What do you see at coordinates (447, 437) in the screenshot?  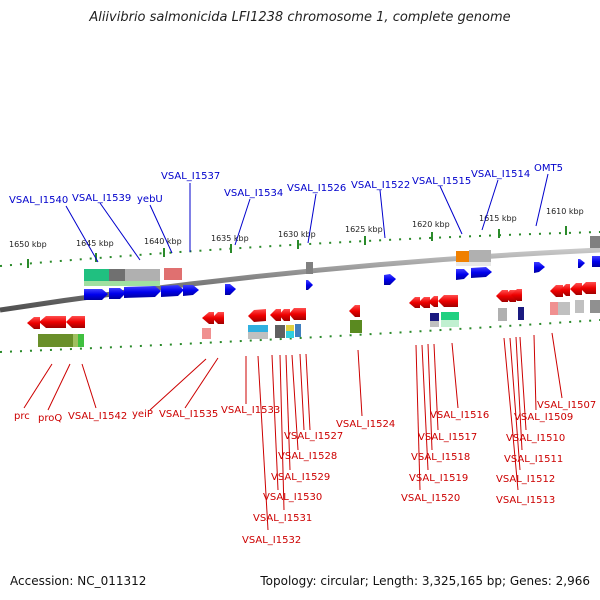 I see `gene-label: VSAL_I1517` at bounding box center [447, 437].